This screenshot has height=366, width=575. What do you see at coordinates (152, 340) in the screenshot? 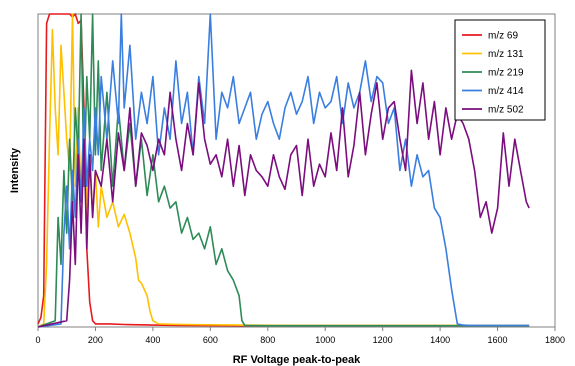
I see `x-tick-label: 400` at bounding box center [152, 340].